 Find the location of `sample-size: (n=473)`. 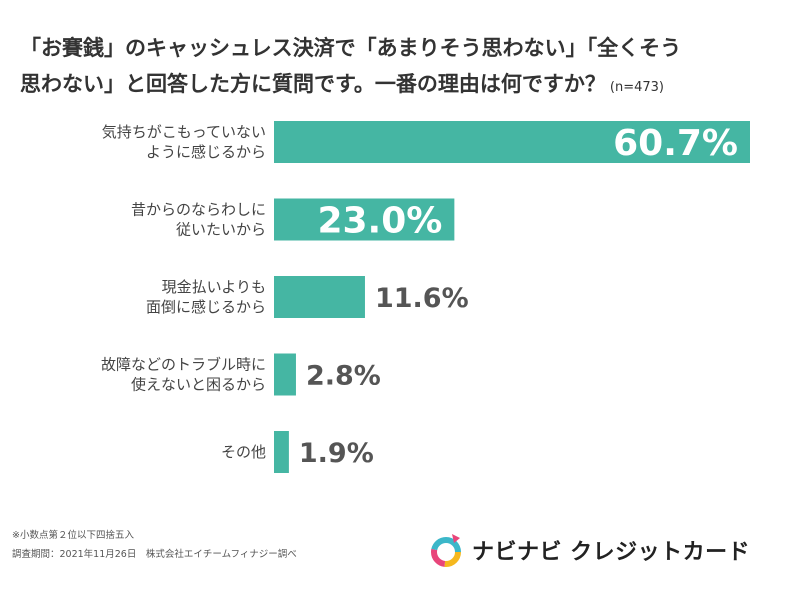

sample-size: (n=473) is located at coordinates (636, 87).